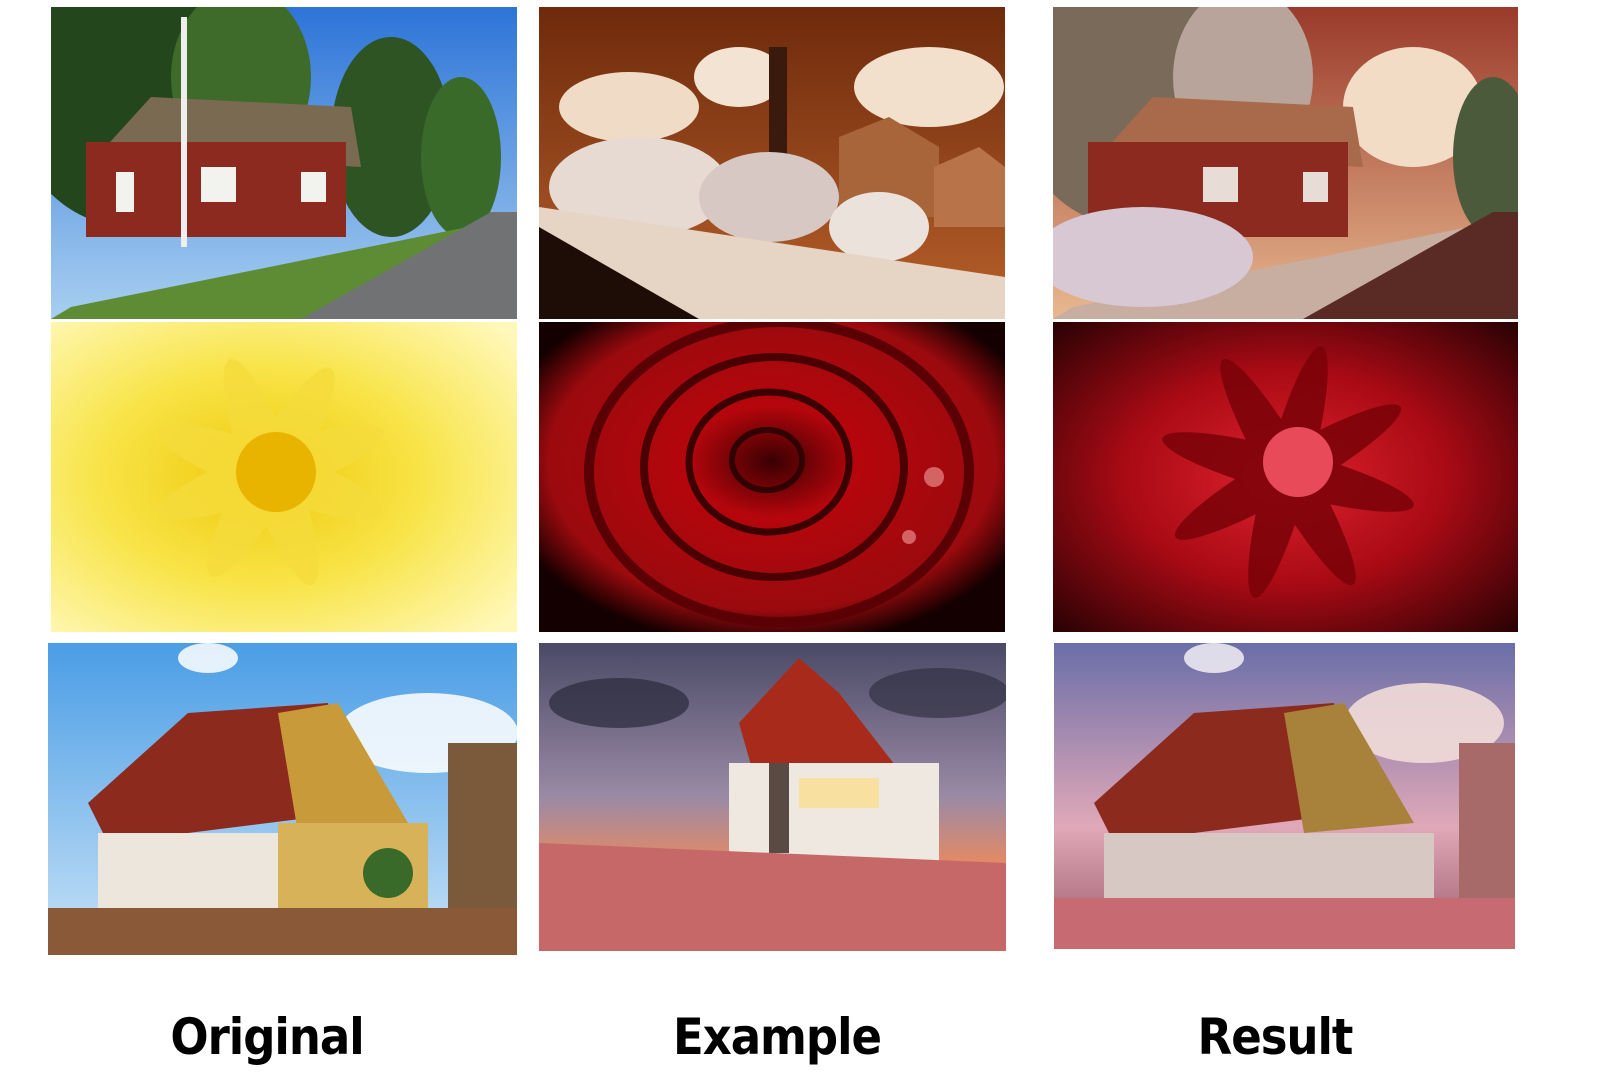 The image size is (1600, 1086). What do you see at coordinates (284, 163) in the screenshot?
I see `original-house-photo` at bounding box center [284, 163].